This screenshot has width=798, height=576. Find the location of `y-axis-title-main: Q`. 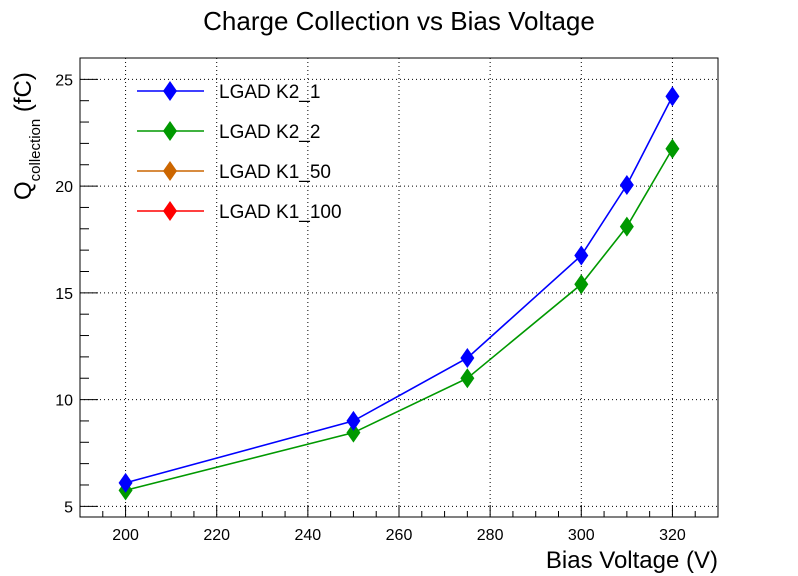

y-axis-title-main: Q is located at coordinates (23, 190).